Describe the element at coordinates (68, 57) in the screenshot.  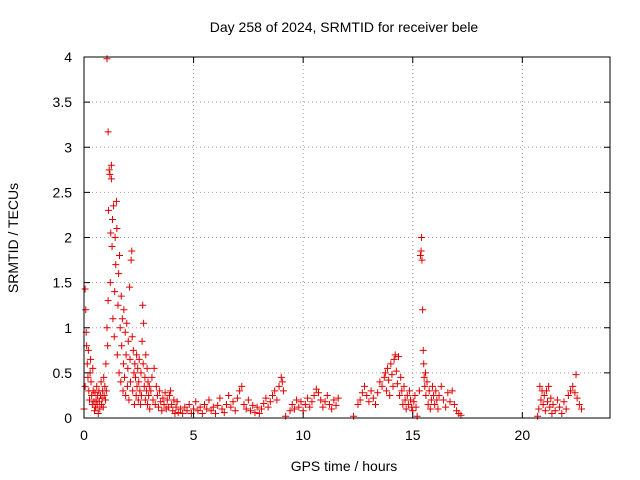
I see `y-tick-label: 4` at that location.